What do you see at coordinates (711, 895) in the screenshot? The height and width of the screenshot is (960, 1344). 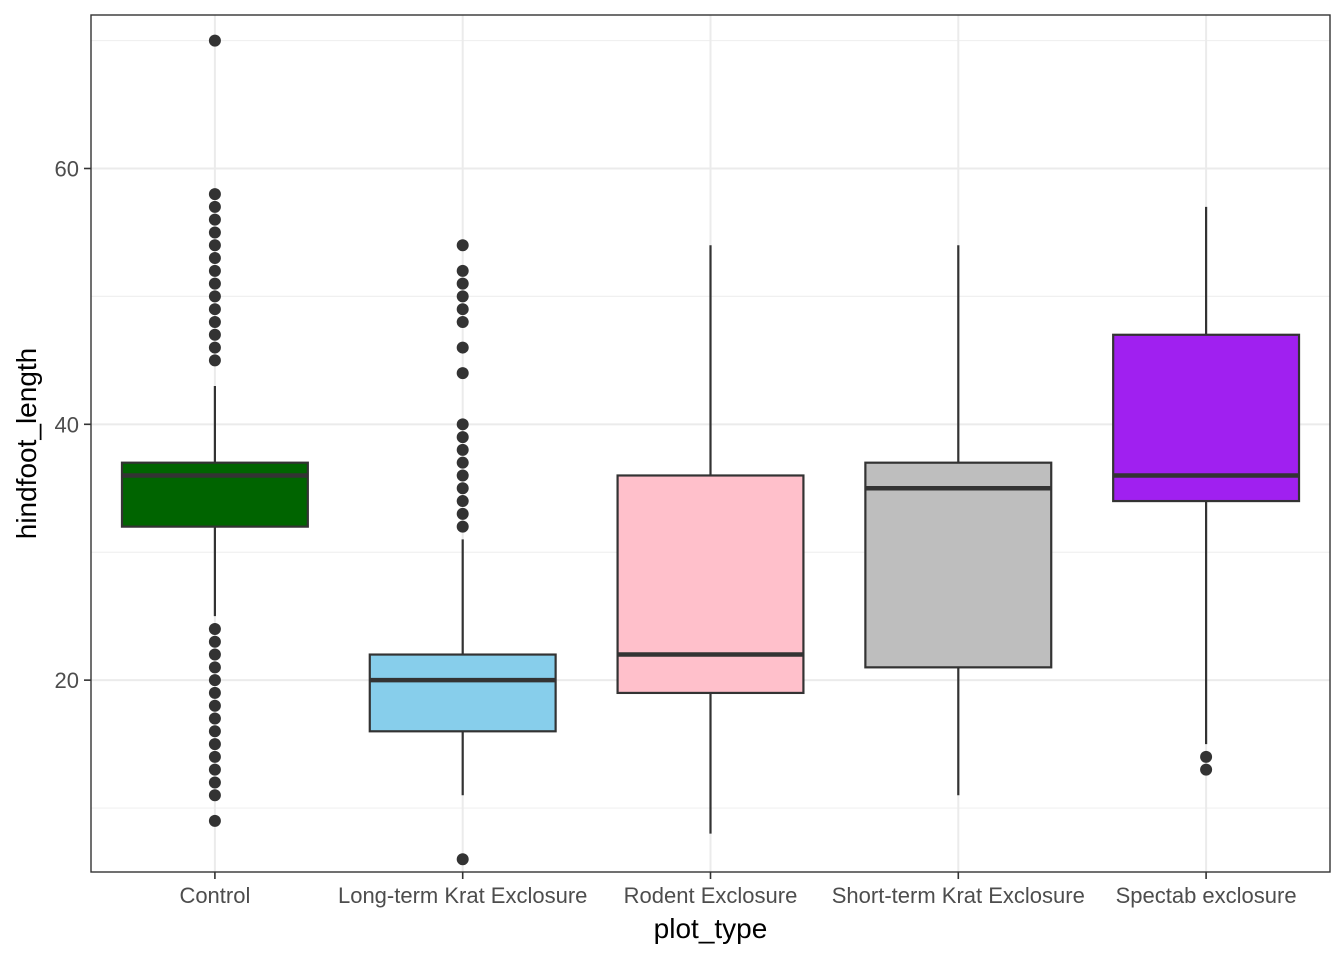 I see `x-tick-label: Rodent Exclosure` at bounding box center [711, 895].